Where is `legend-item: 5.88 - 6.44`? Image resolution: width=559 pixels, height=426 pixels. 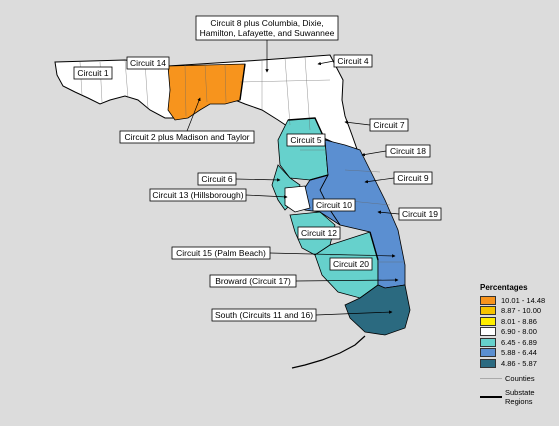
legend-item: 5.88 - 6.44 is located at coordinates (518, 353).